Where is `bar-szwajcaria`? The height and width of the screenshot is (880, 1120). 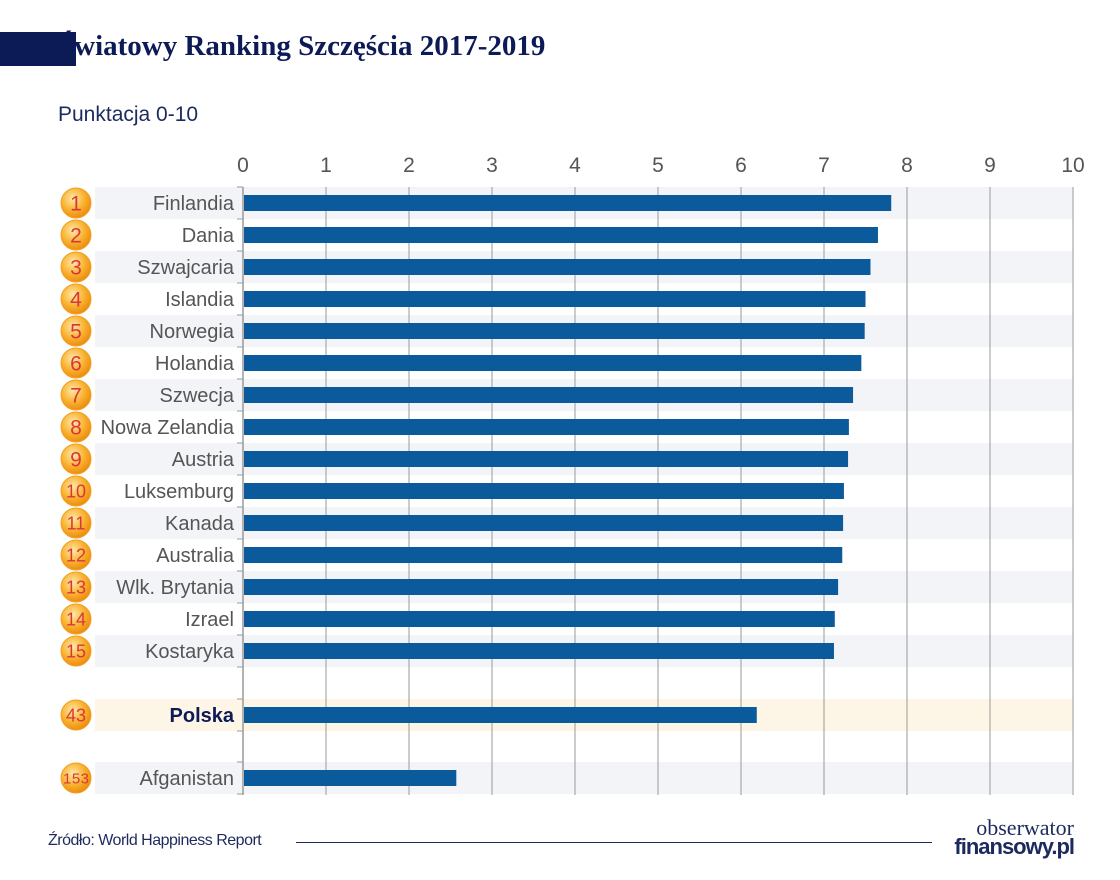 bar-szwajcaria is located at coordinates (557, 267).